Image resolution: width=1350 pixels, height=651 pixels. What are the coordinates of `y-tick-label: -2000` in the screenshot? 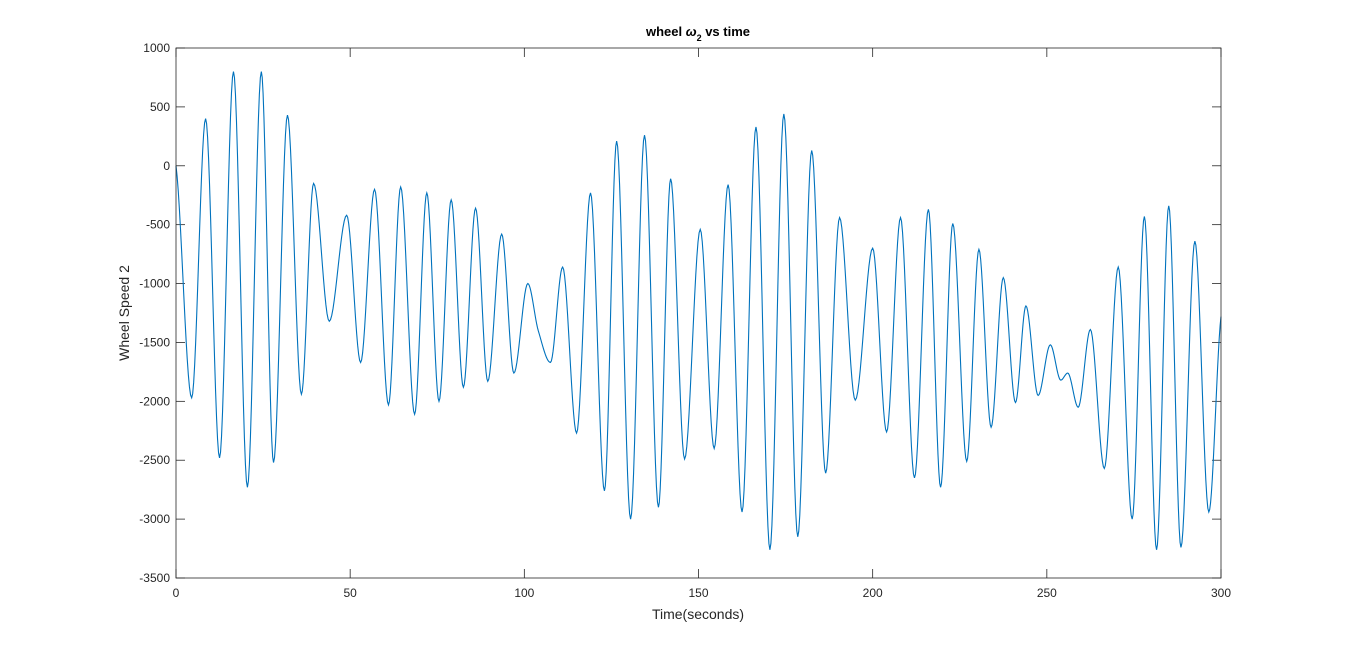 It's located at (154, 401).